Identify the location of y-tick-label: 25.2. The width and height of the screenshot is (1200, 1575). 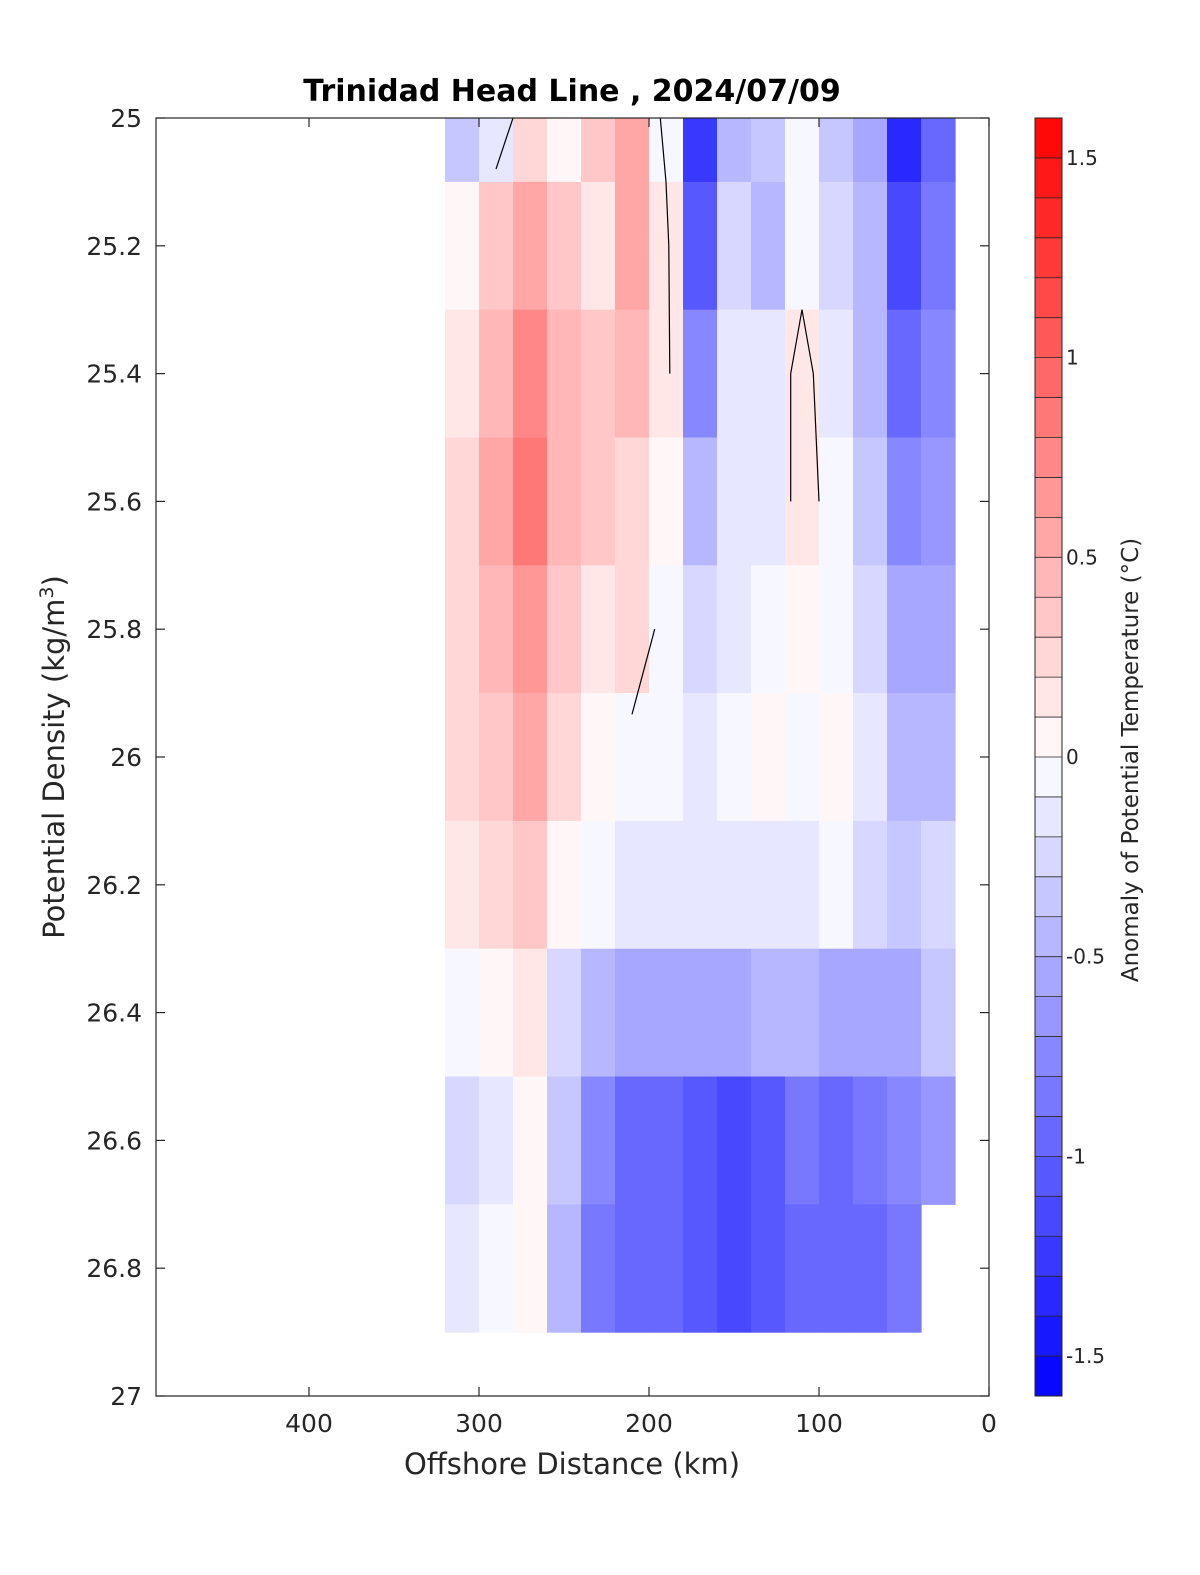
(114, 246).